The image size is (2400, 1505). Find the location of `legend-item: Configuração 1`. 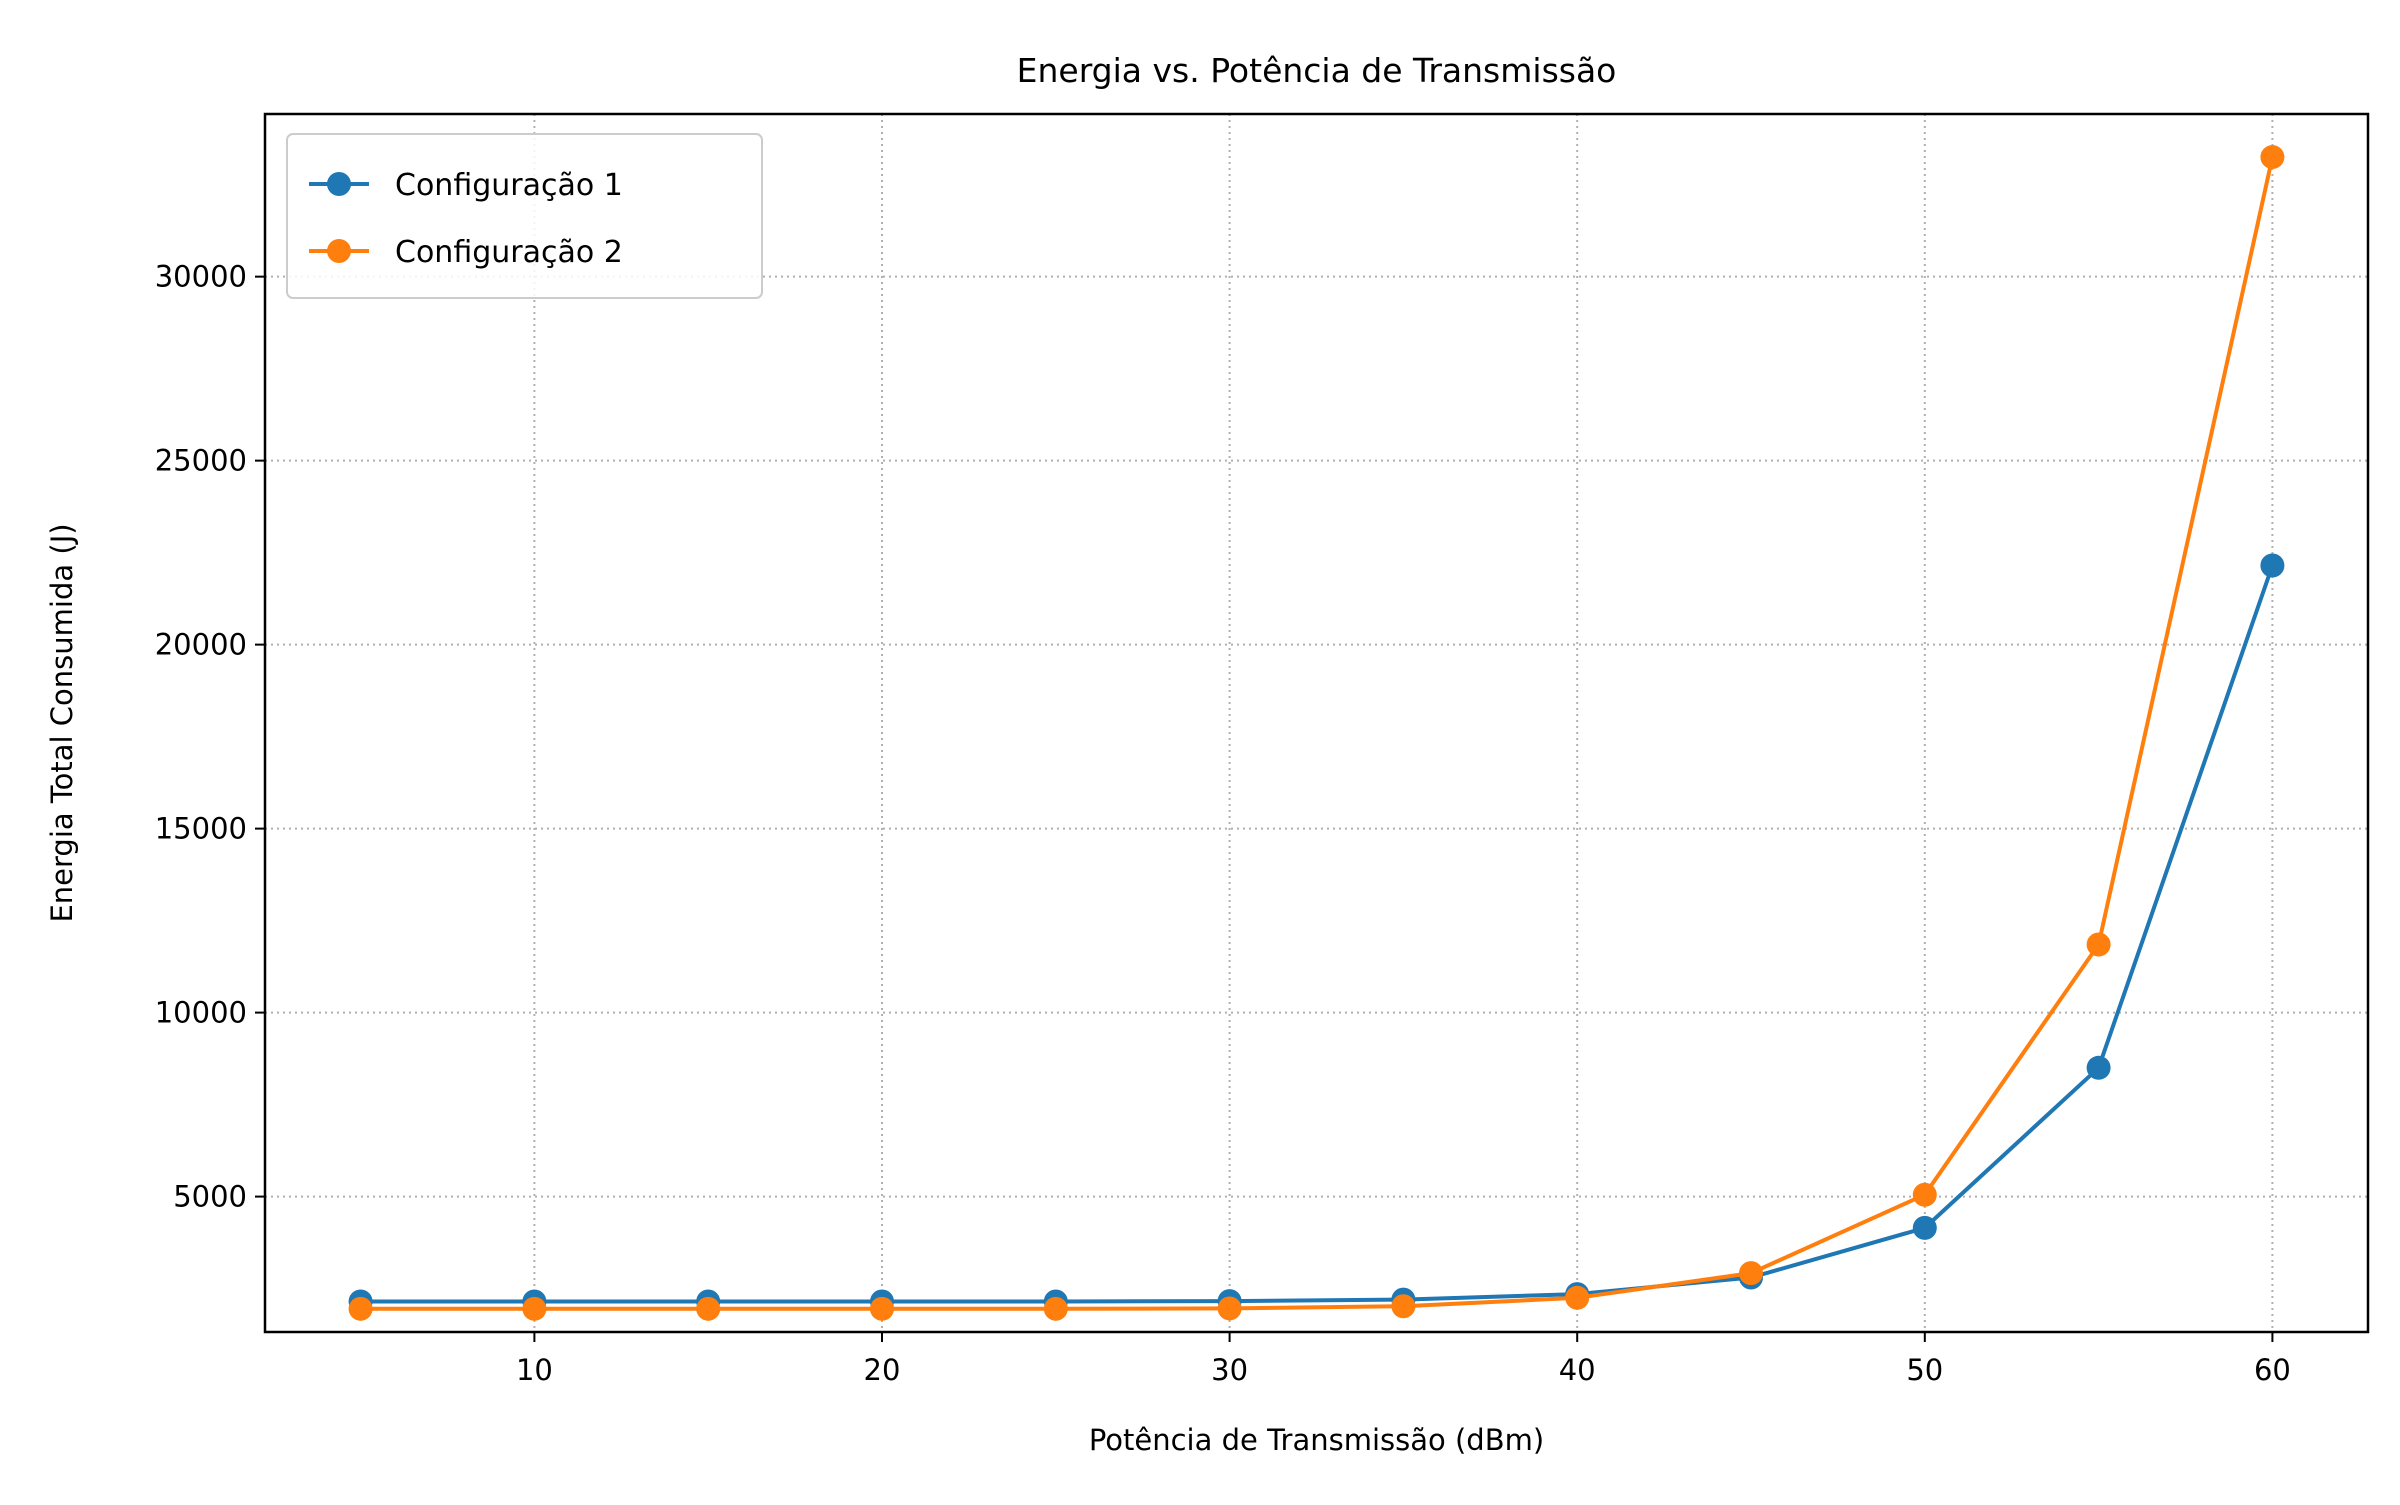

legend-item: Configuração 1 is located at coordinates (466, 185).